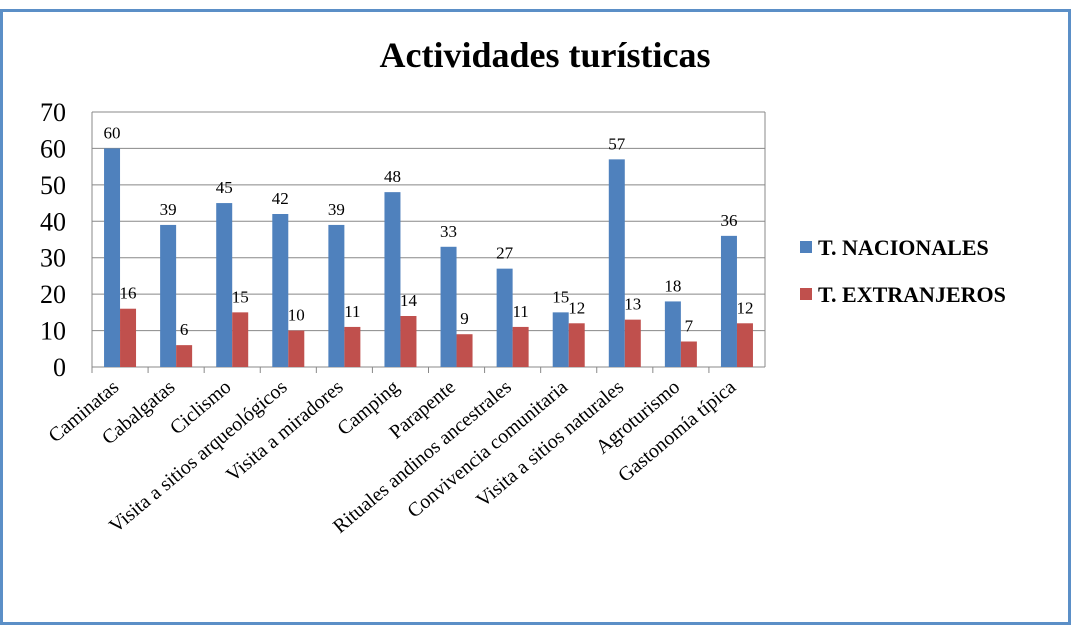  What do you see at coordinates (53, 185) in the screenshot?
I see `y-tick-label: 50` at bounding box center [53, 185].